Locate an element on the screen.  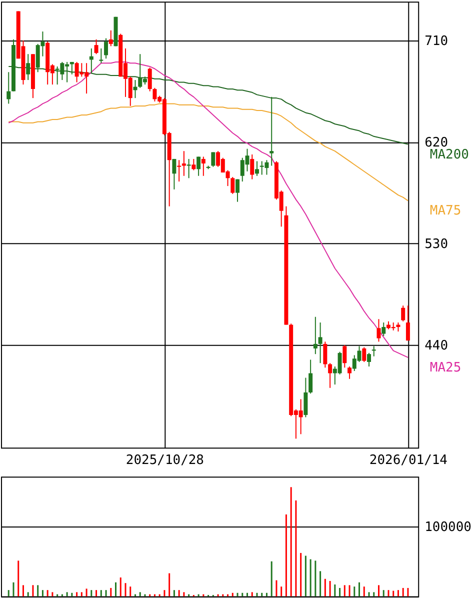
x-tick-label: 2026/01/14 is located at coordinates (408, 460).